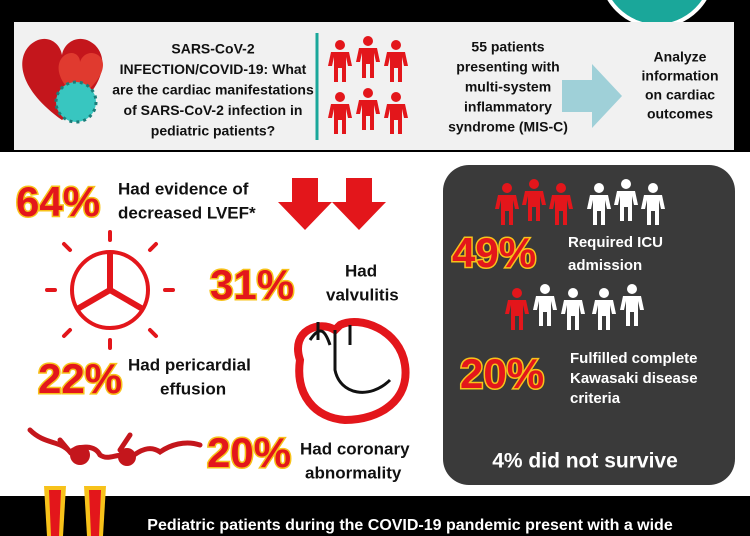 This screenshot has width=750, height=536. Describe the element at coordinates (353, 472) in the screenshot. I see `finding-text: abnormality` at that location.